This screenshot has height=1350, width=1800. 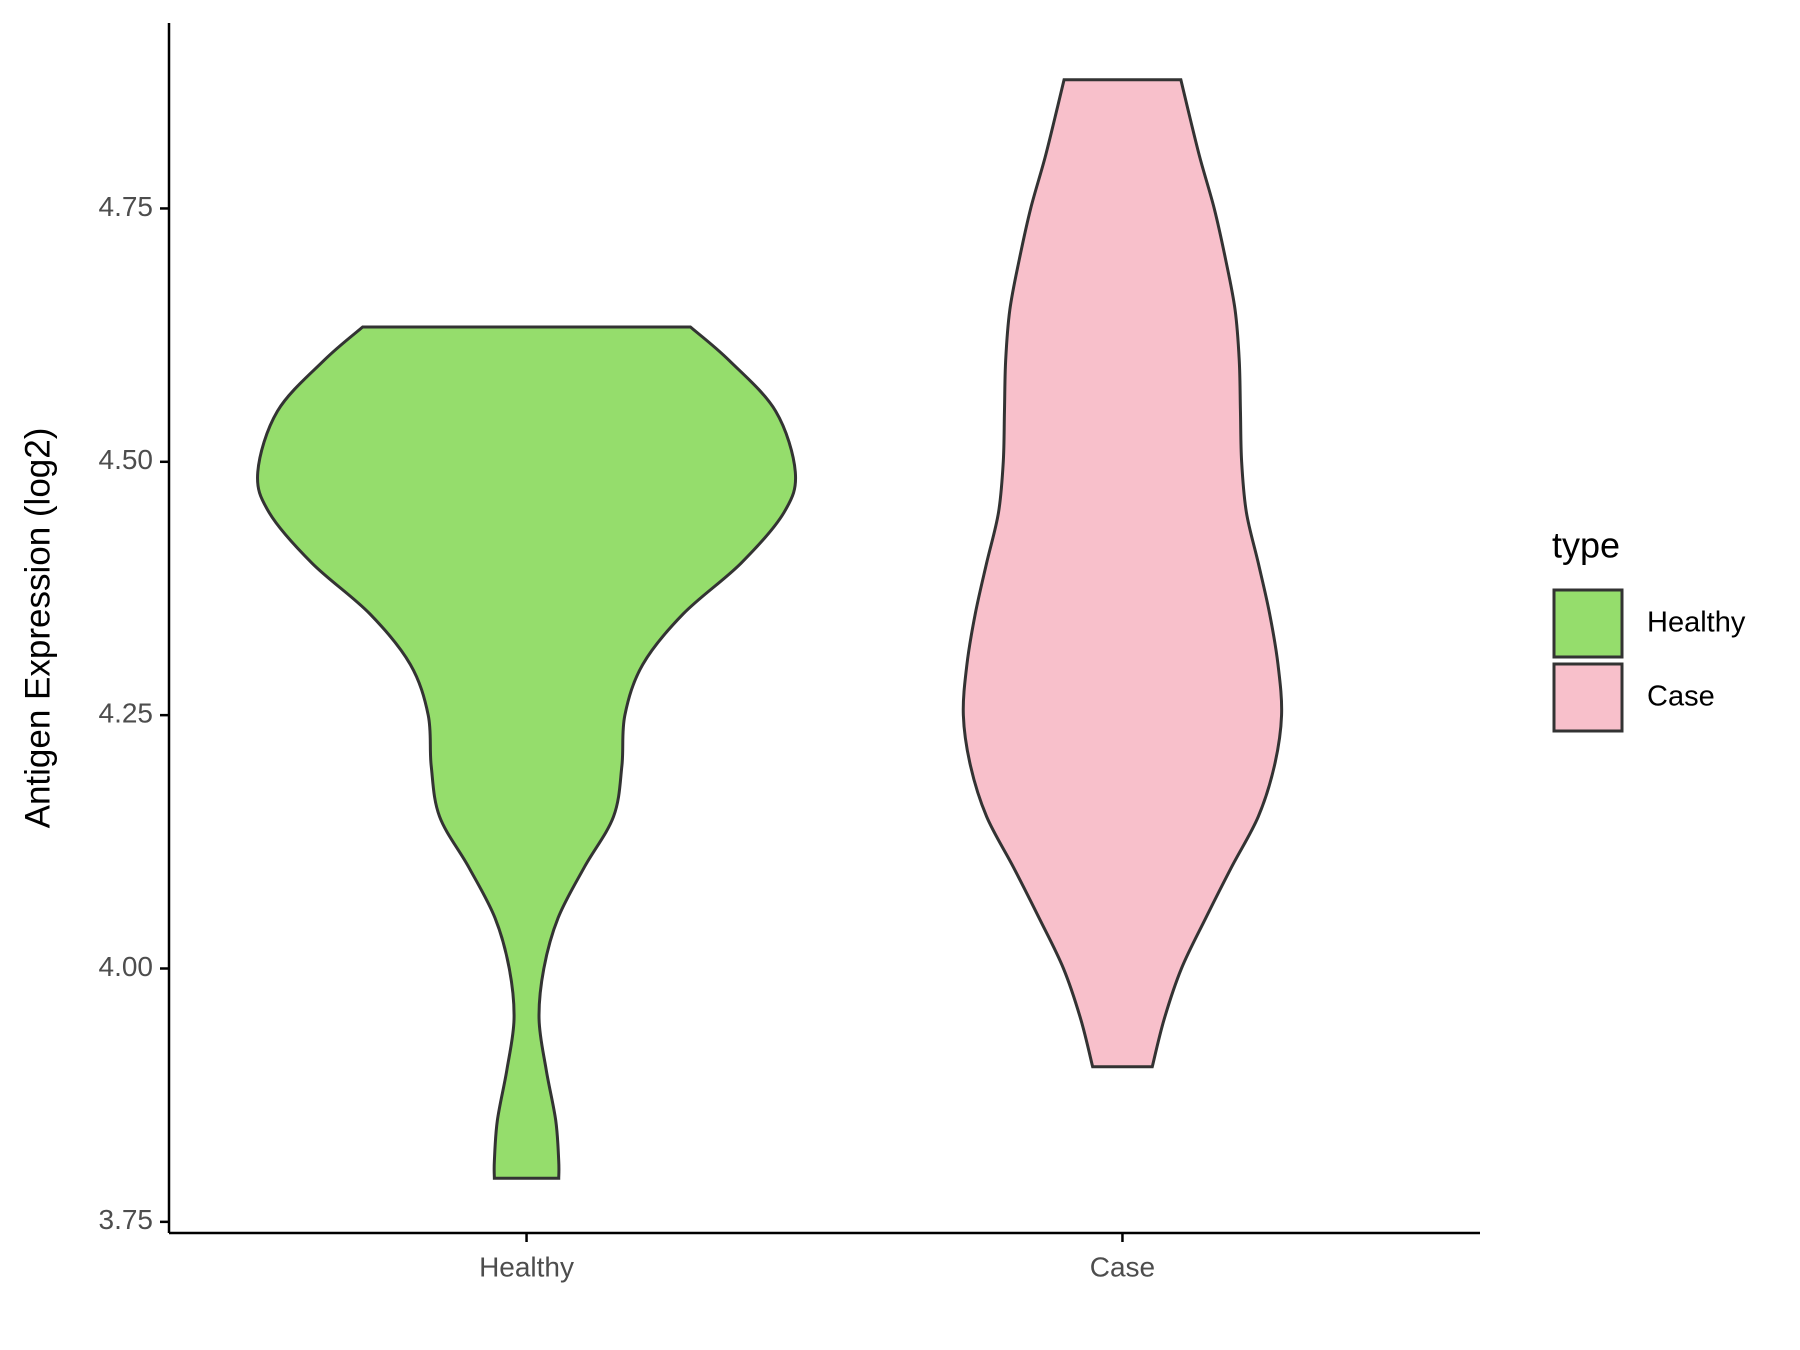 What do you see at coordinates (1696, 623) in the screenshot?
I see `legend-label: Healthy` at bounding box center [1696, 623].